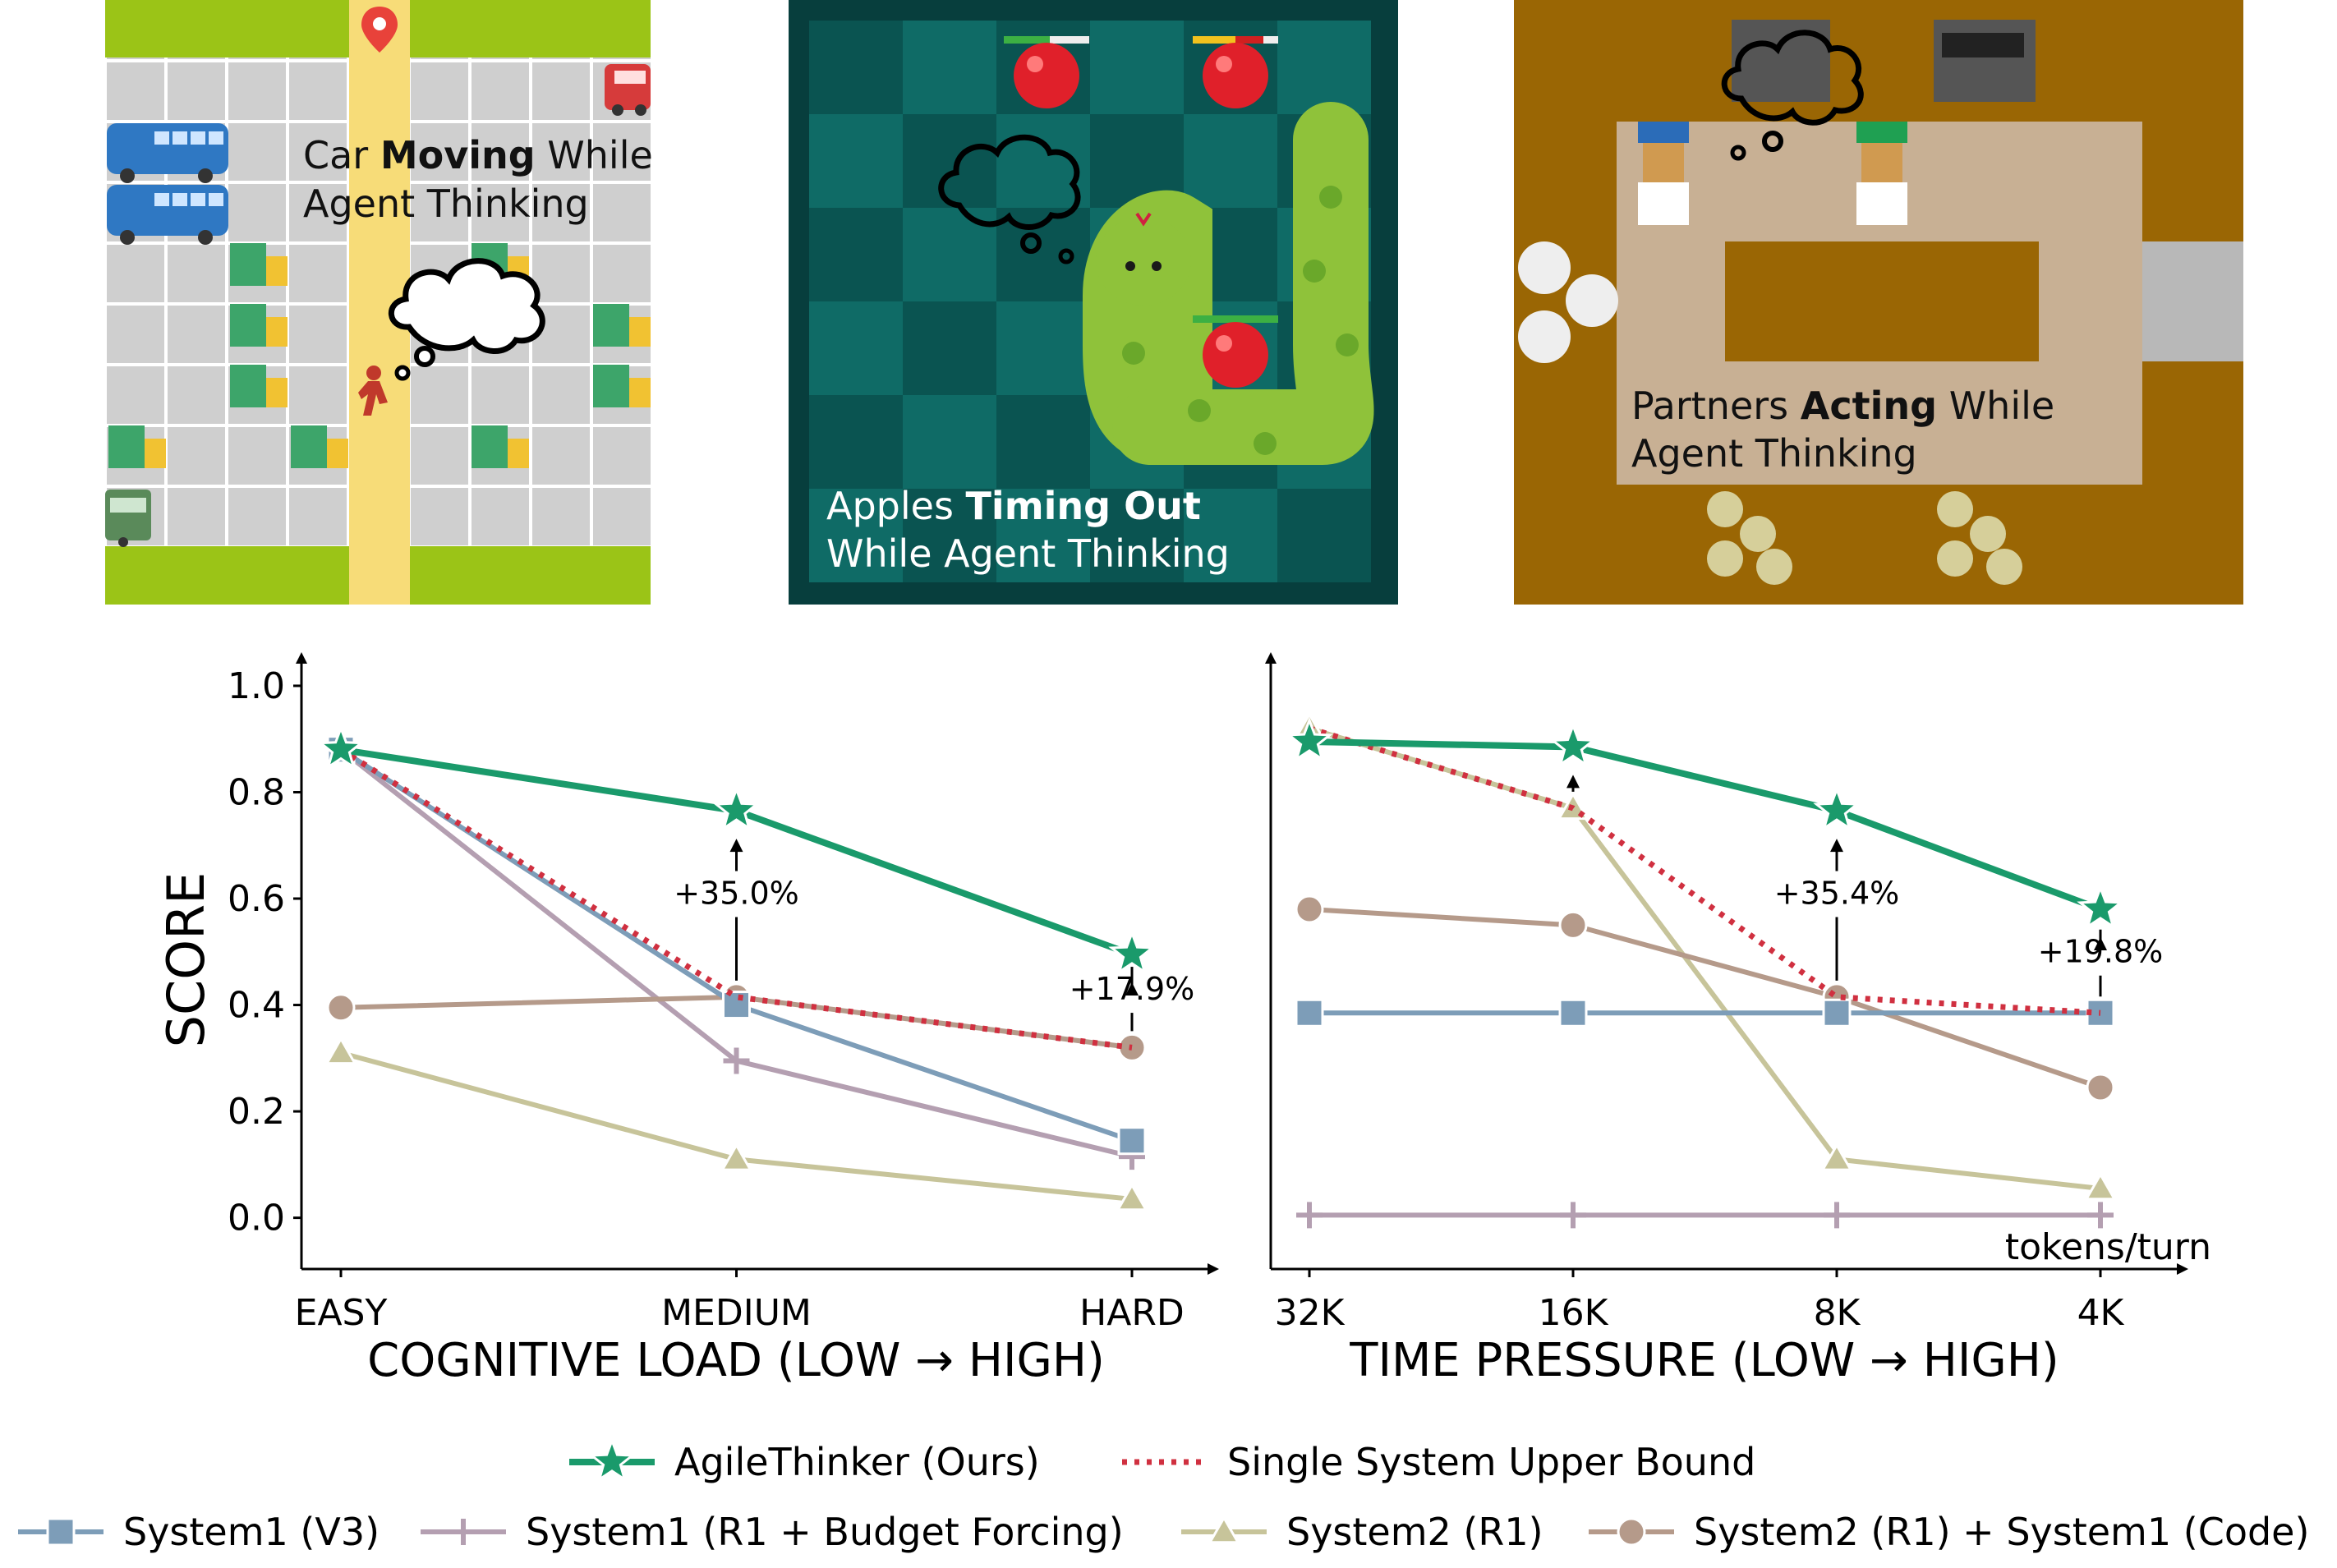 This screenshot has width=2337, height=1568. Describe the element at coordinates (256, 899) in the screenshot. I see `y-tick-label: 0.6` at that location.